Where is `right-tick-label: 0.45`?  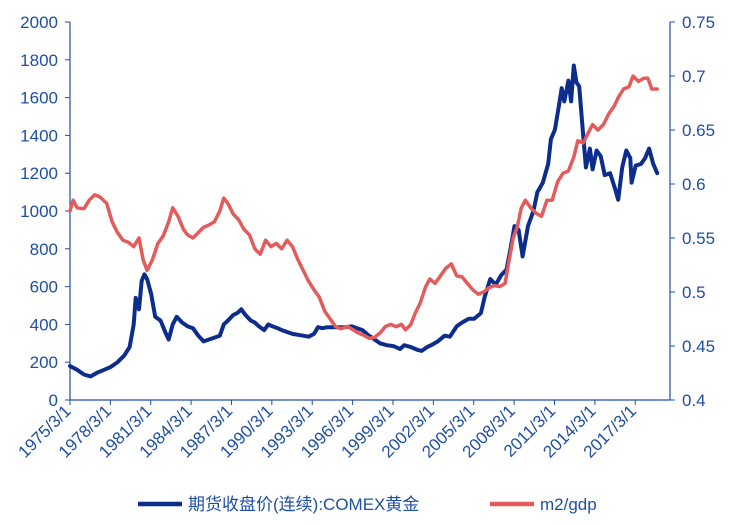
right-tick-label: 0.45 is located at coordinates (698, 346).